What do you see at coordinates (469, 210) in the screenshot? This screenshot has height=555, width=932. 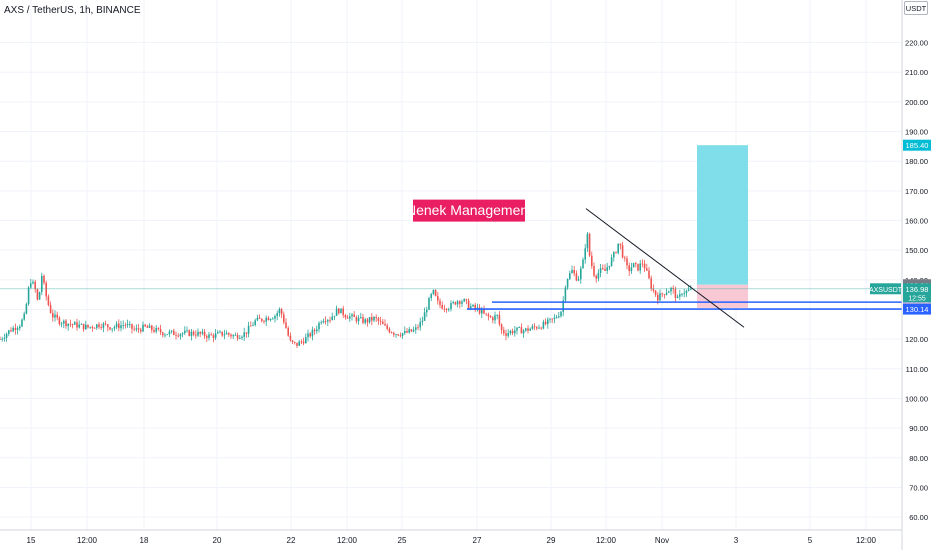 I see `annotation-box` at bounding box center [469, 210].